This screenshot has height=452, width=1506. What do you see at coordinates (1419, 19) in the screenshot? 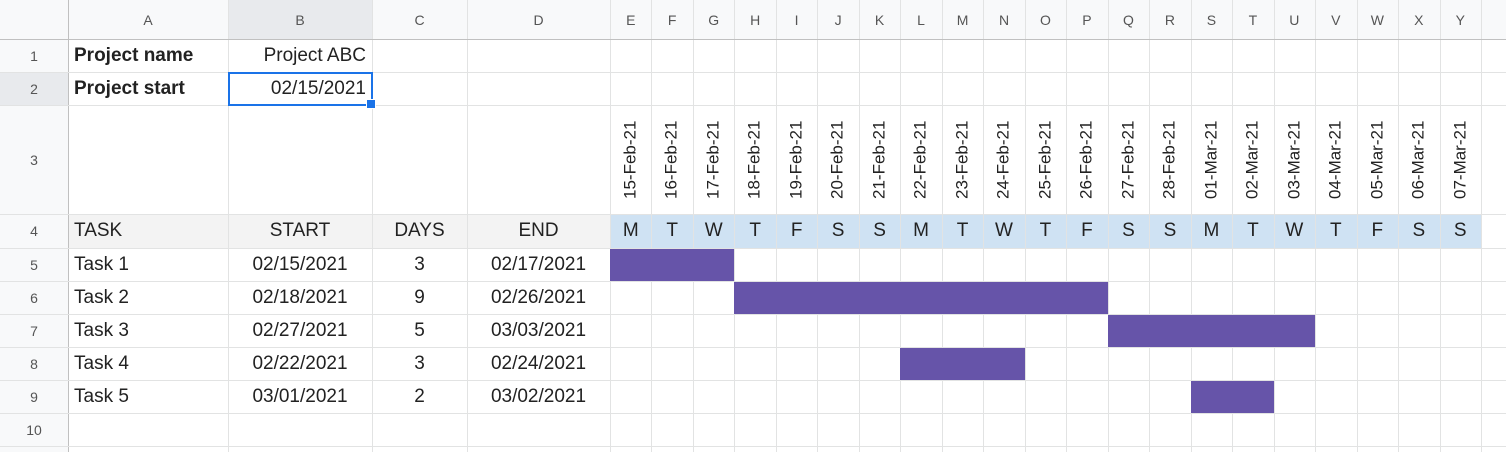
I see `column-header: X` at bounding box center [1419, 19].